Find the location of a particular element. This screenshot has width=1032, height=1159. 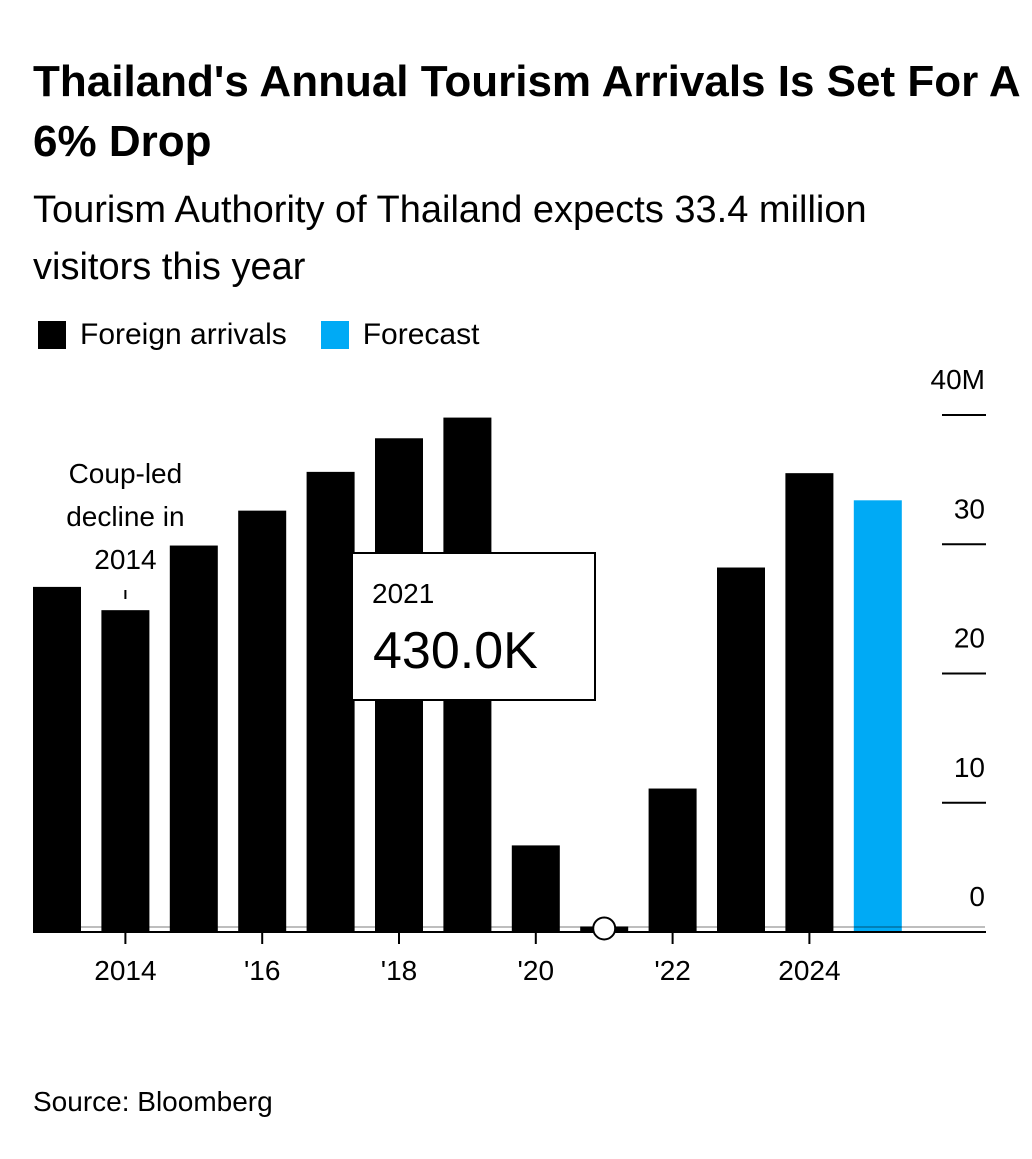

legend-item: Foreign arrivals is located at coordinates (162, 335).